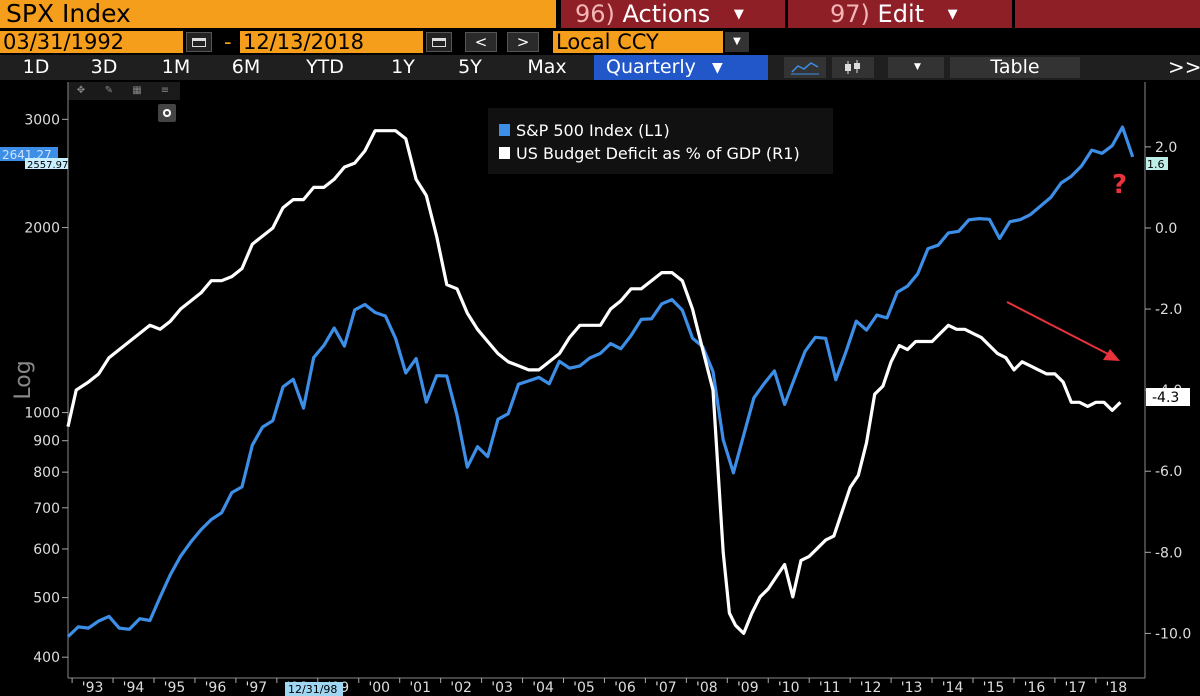 The image size is (1200, 696). I want to click on end-calendar-icon, so click(439, 42).